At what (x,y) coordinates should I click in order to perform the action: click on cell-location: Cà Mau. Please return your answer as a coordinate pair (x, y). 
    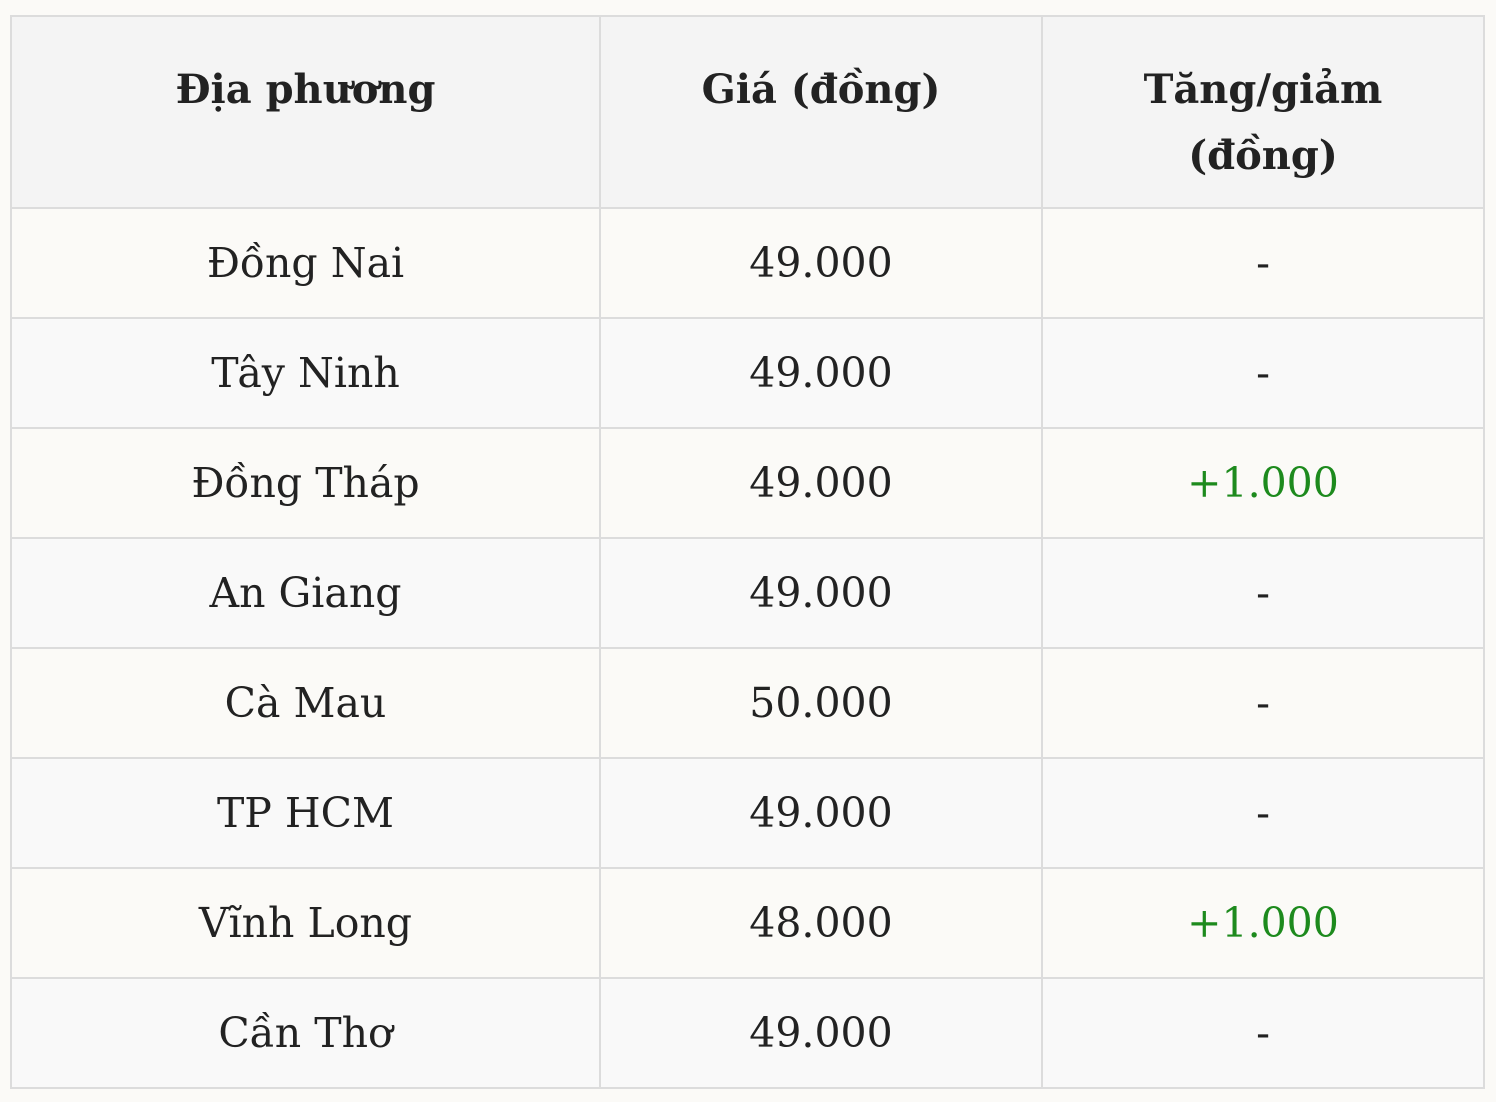
    Looking at the image, I should click on (305, 703).